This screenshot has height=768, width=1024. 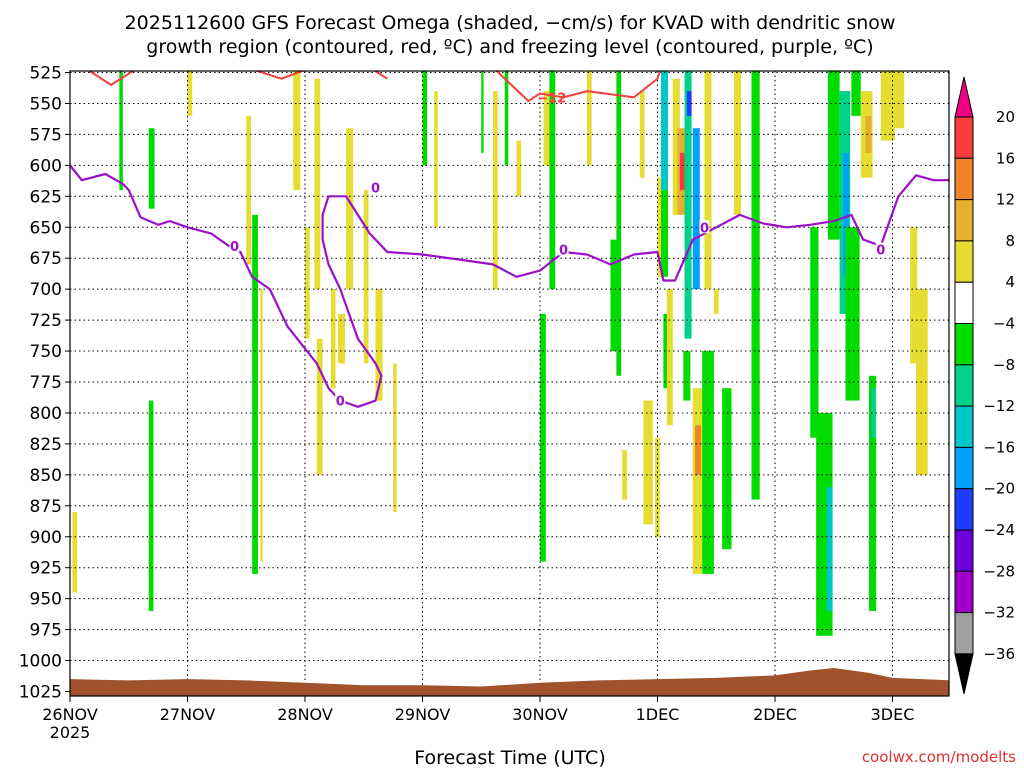 What do you see at coordinates (984, 385) in the screenshot?
I see `colorbar: 20 16 12 8 4 −4 −8 −12 −16 −20 −24 −28 −32 −36` at bounding box center [984, 385].